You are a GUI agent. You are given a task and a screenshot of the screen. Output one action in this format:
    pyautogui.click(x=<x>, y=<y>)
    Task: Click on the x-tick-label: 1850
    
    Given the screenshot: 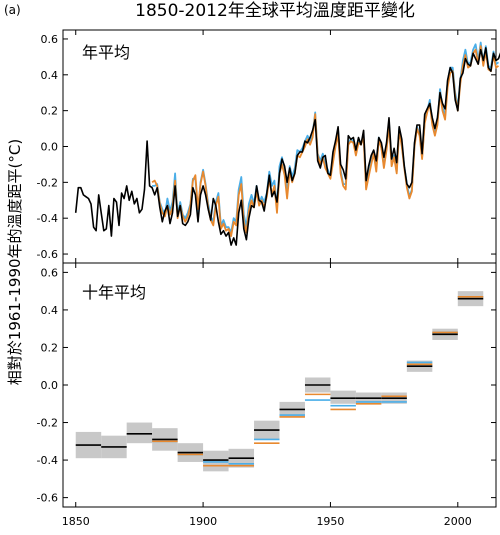 What is the action you would take?
    pyautogui.click(x=76, y=521)
    